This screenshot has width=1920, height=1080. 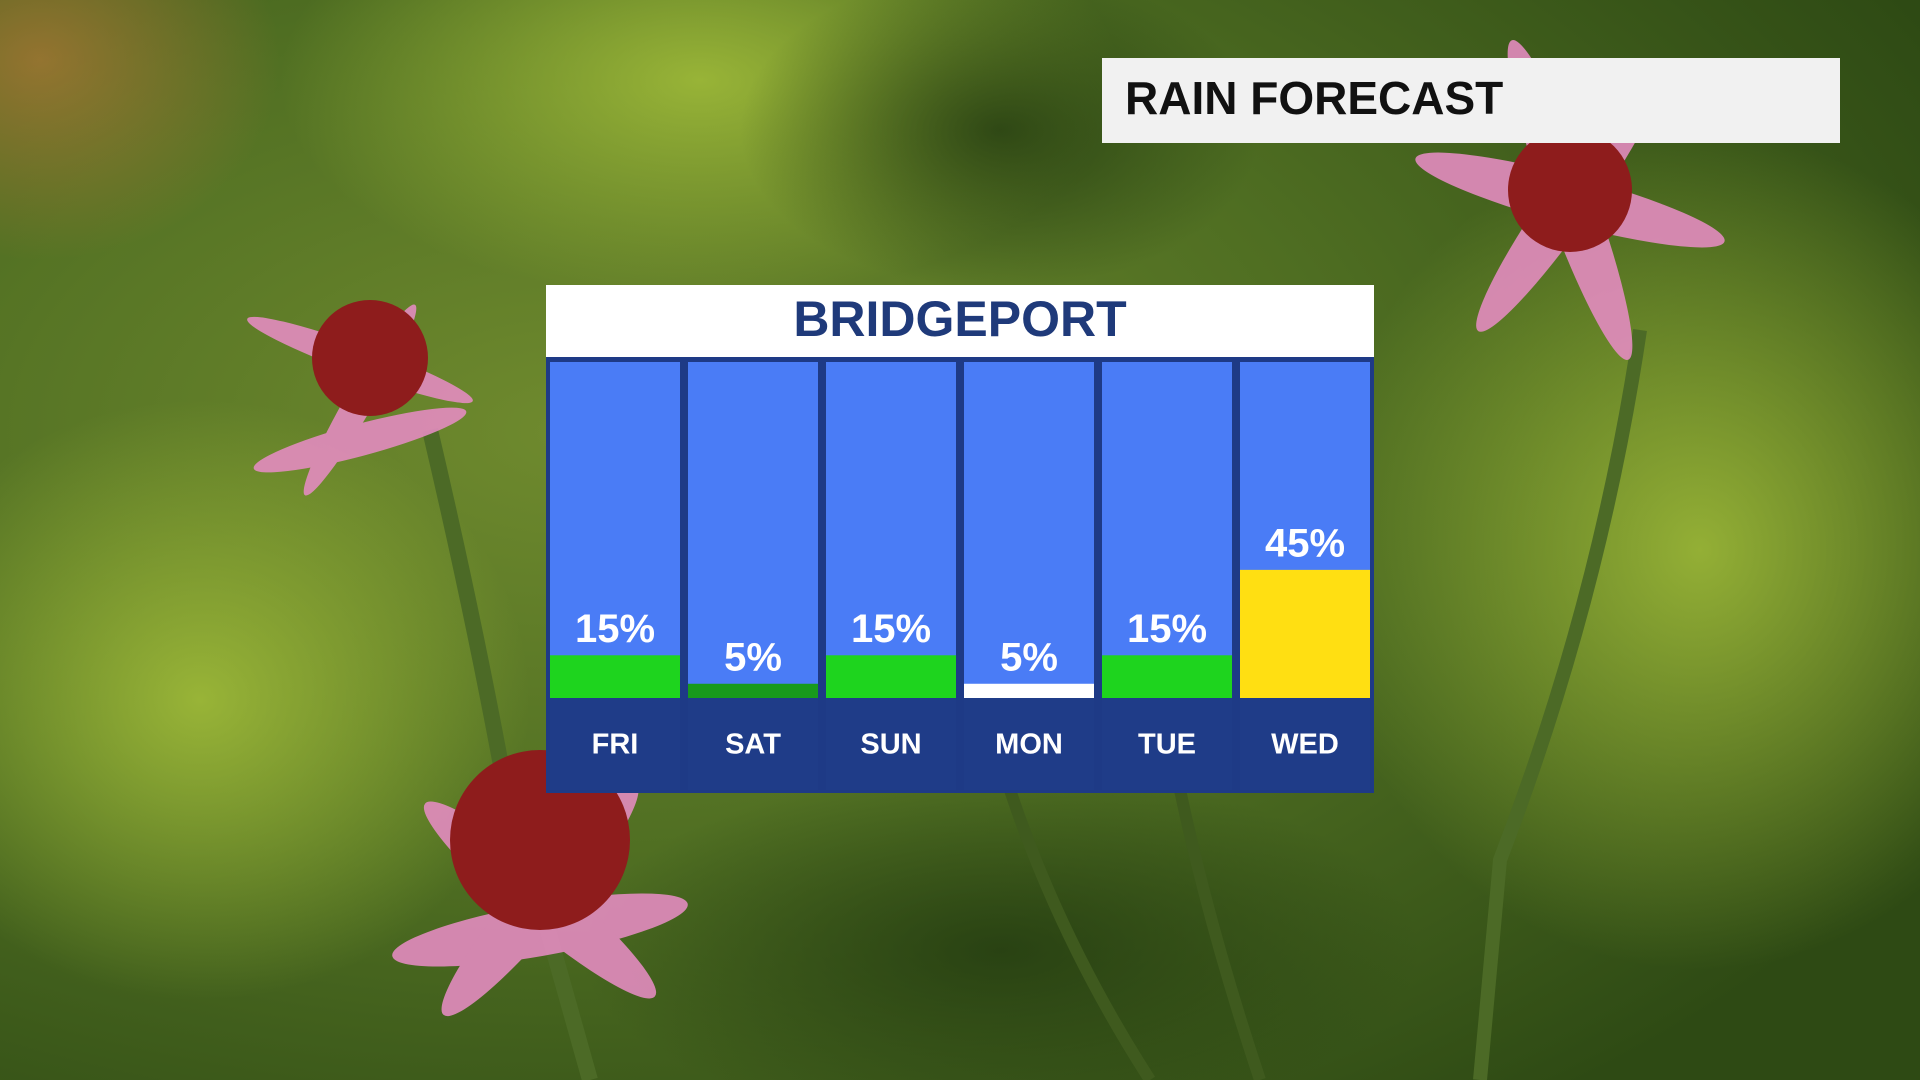 I want to click on title-box: RAIN FORECAST, so click(x=1471, y=100).